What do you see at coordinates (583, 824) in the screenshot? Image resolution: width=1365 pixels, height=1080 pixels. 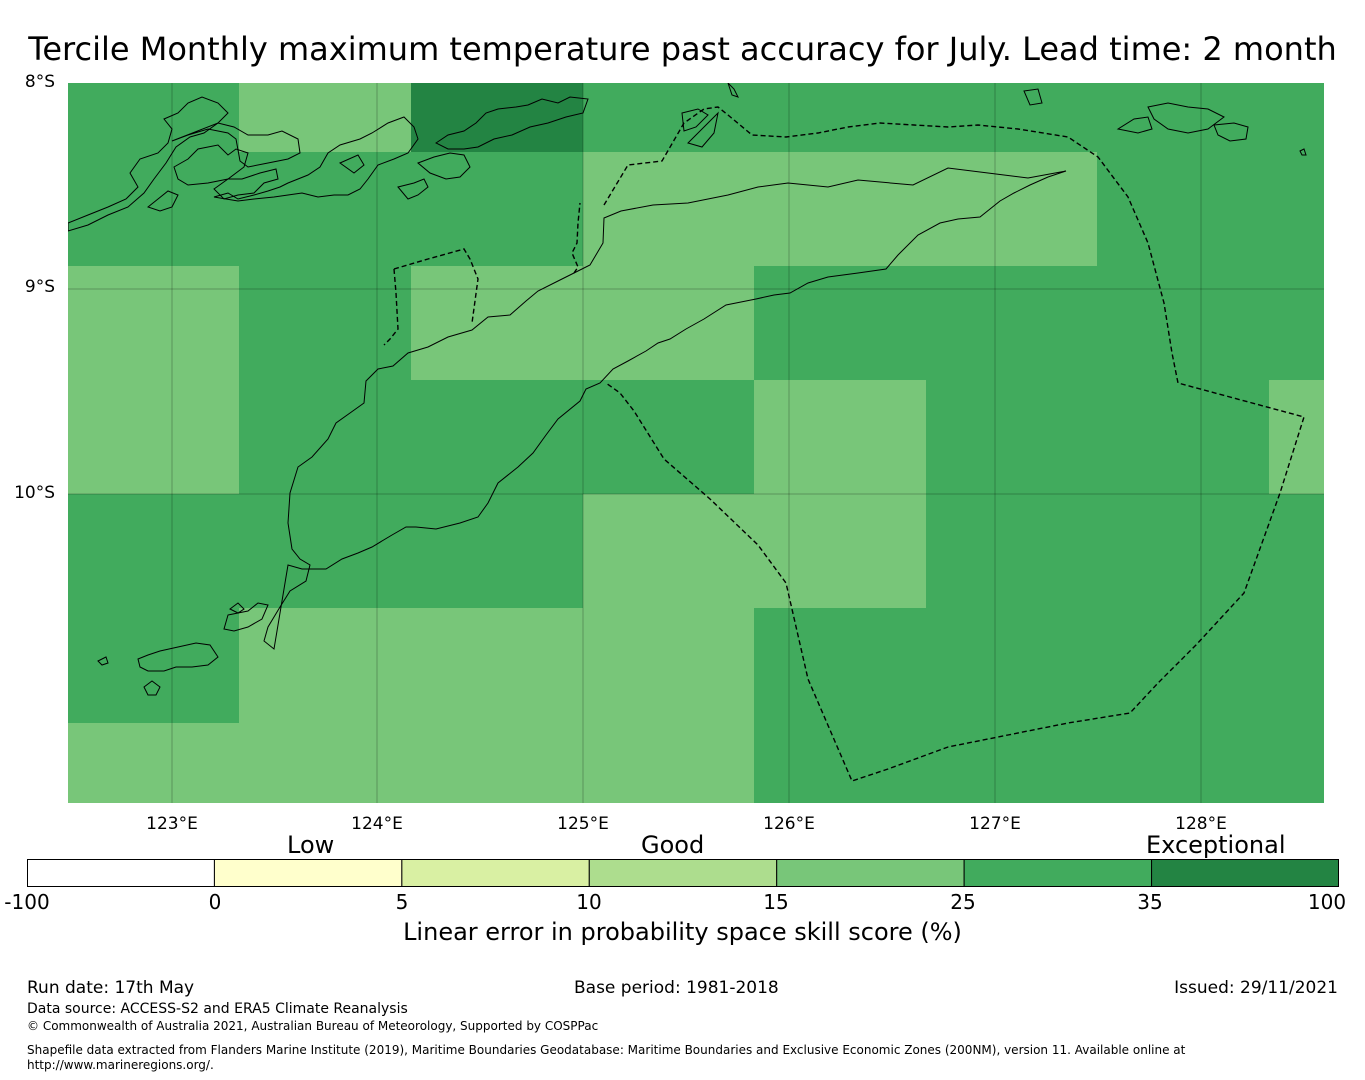 I see `lon-label-125e: 125°E` at bounding box center [583, 824].